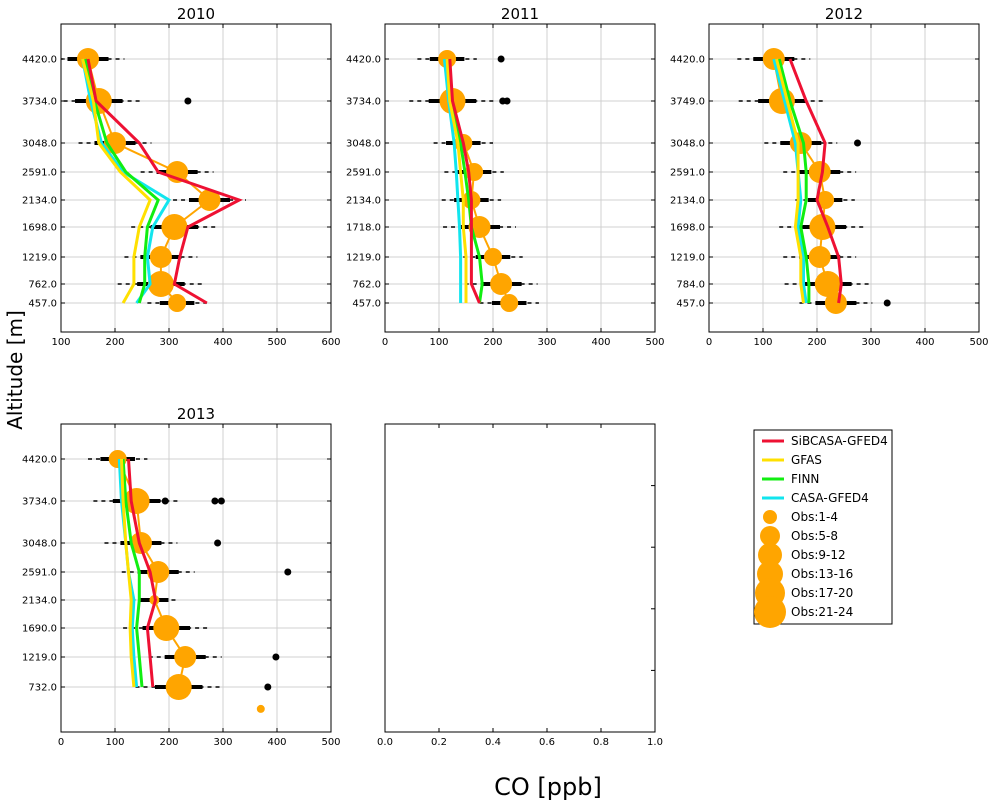 The height and width of the screenshot is (806, 995). What do you see at coordinates (830, 498) in the screenshot?
I see `legend-label: CASA-GFED4` at bounding box center [830, 498].